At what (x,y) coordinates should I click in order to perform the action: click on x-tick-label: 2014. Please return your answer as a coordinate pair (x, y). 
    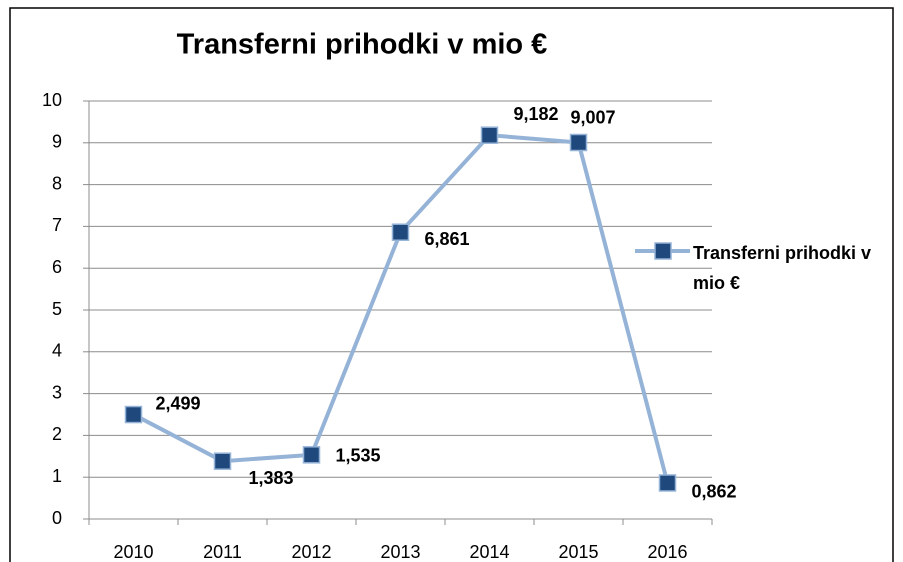
    Looking at the image, I should click on (489, 552).